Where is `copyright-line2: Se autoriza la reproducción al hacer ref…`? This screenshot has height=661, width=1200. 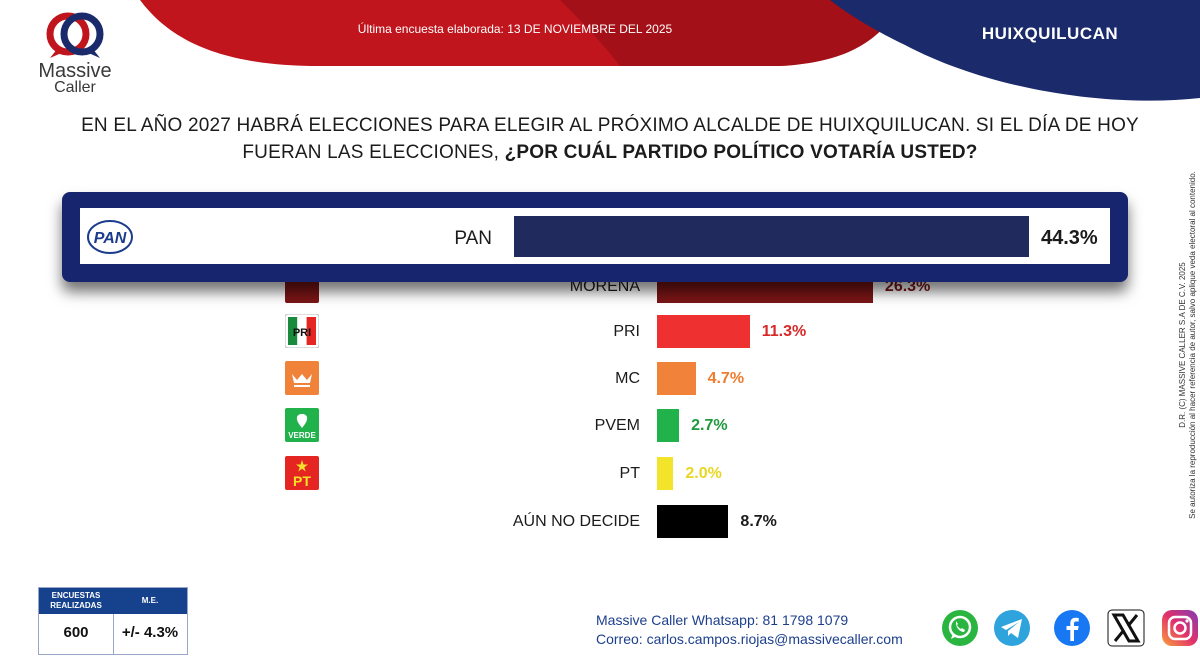
copyright-line2: Se autoriza la reproducción al hacer ref… is located at coordinates (1192, 345).